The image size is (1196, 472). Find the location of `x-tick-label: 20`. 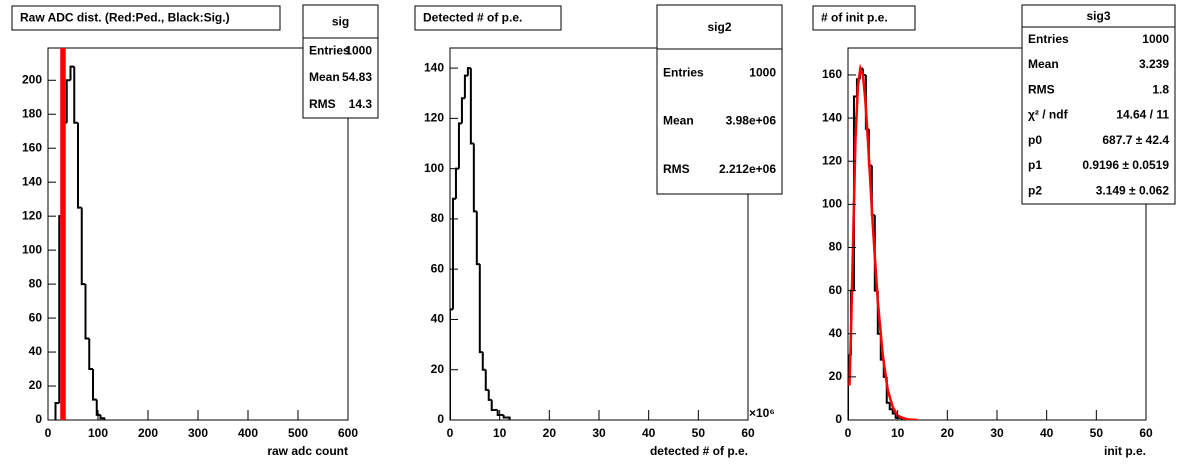

x-tick-label: 20 is located at coordinates (550, 433).